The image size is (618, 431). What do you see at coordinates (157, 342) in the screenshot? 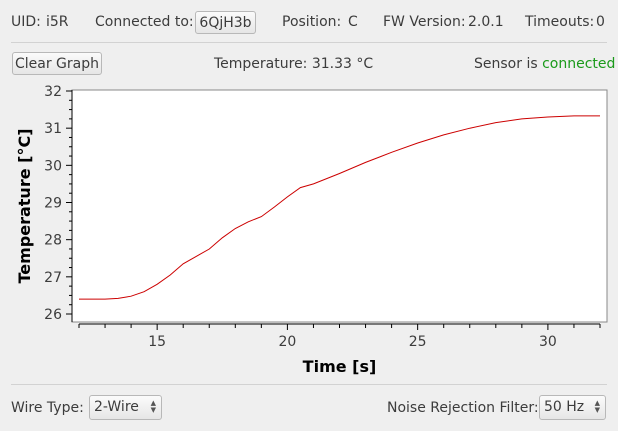
I see `x-tick-label: 15` at bounding box center [157, 342].